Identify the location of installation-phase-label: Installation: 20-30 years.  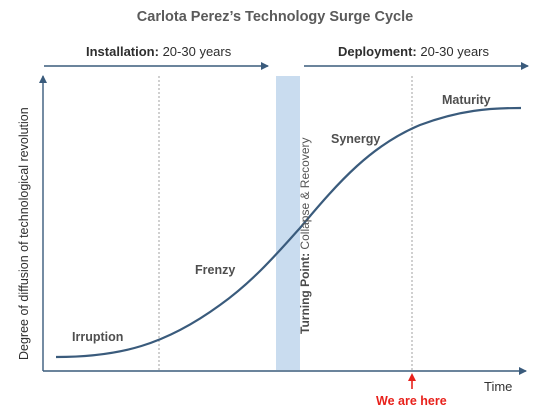
(158, 51).